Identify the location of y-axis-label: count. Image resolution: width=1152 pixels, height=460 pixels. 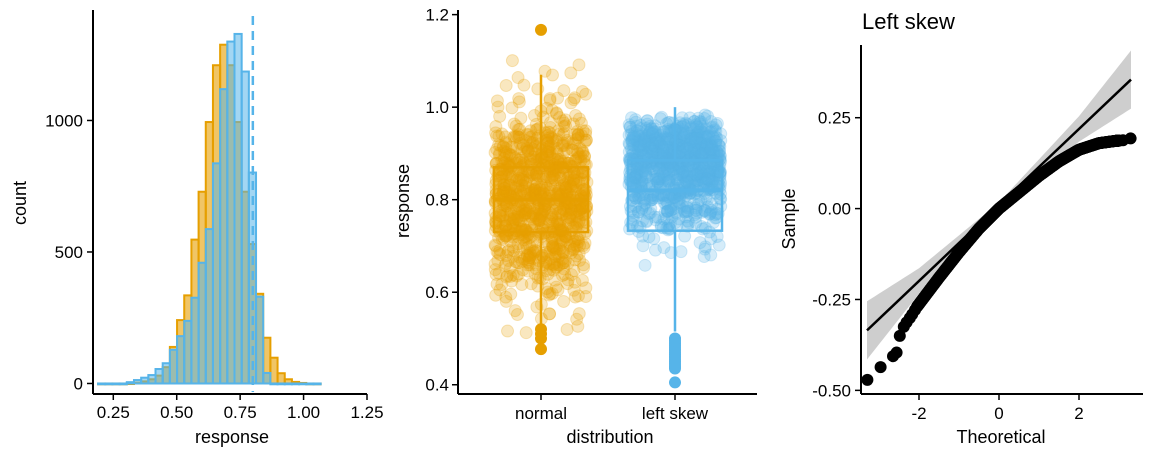
(20, 203).